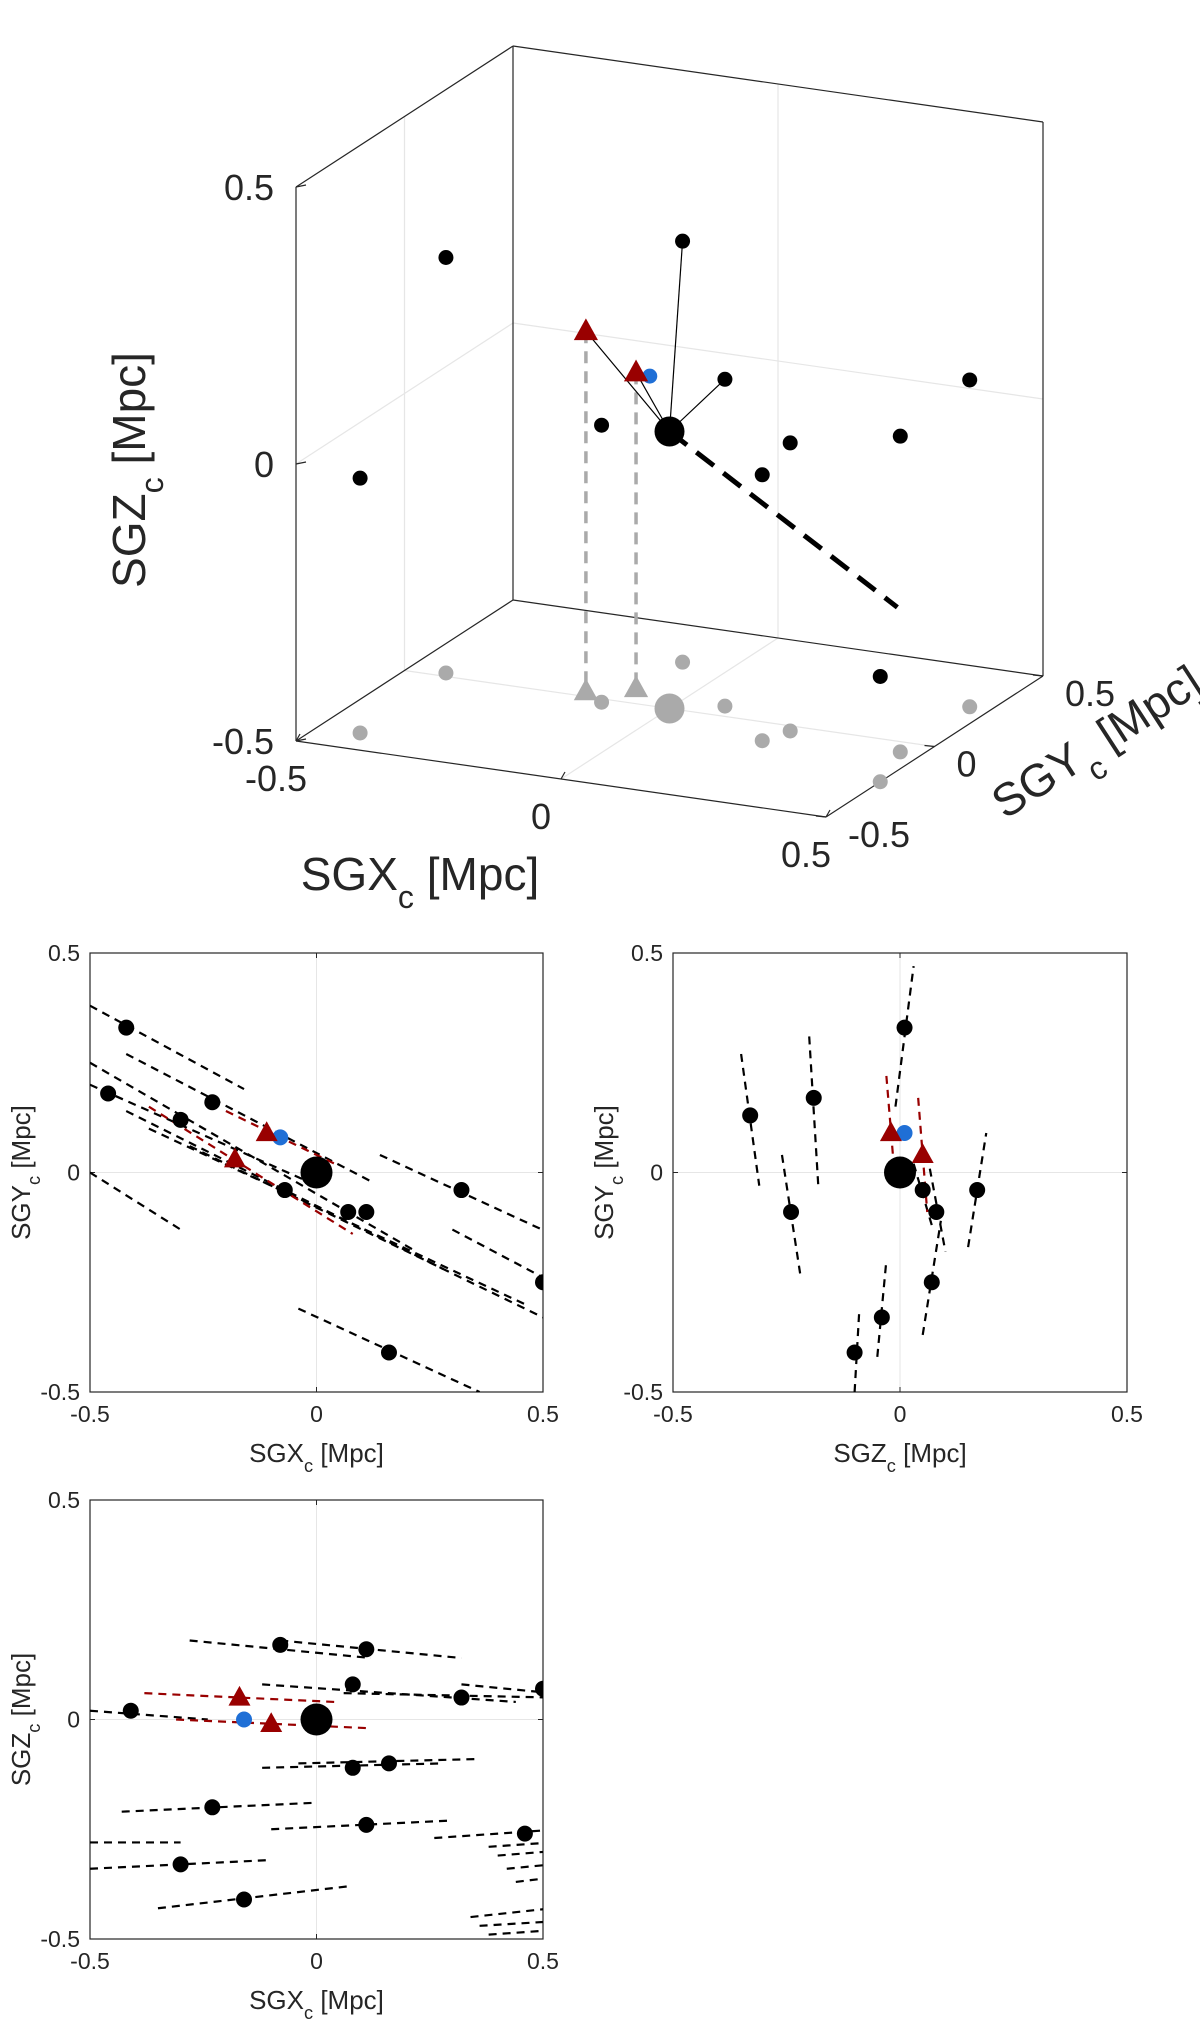 This screenshot has height=2028, width=1200. What do you see at coordinates (778, 361) in the screenshot?
I see `grid-3d` at bounding box center [778, 361].